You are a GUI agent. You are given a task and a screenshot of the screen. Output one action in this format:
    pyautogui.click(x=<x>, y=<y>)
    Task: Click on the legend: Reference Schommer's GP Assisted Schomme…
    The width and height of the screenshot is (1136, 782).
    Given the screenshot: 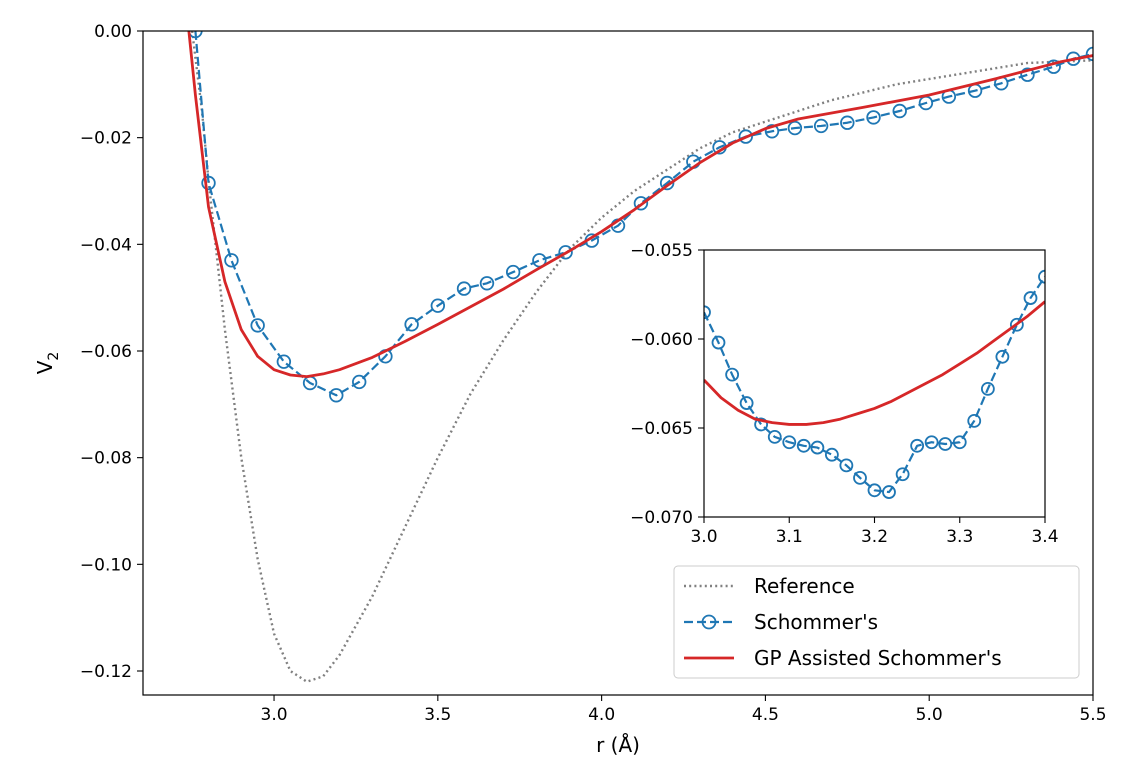 What is the action you would take?
    pyautogui.click(x=876, y=622)
    